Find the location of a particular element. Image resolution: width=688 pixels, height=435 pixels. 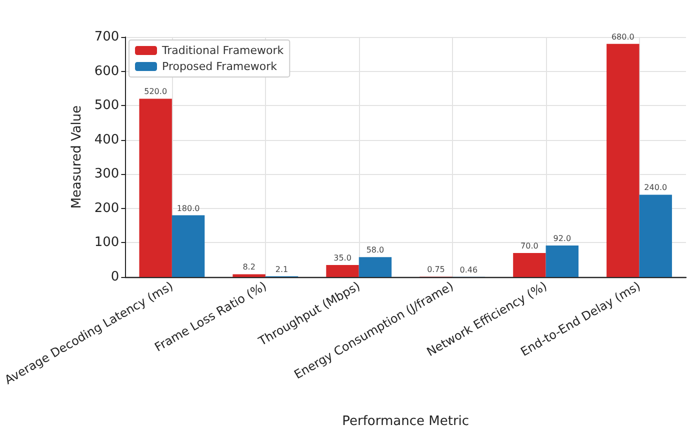

y-tick-label: 500 is located at coordinates (107, 106).